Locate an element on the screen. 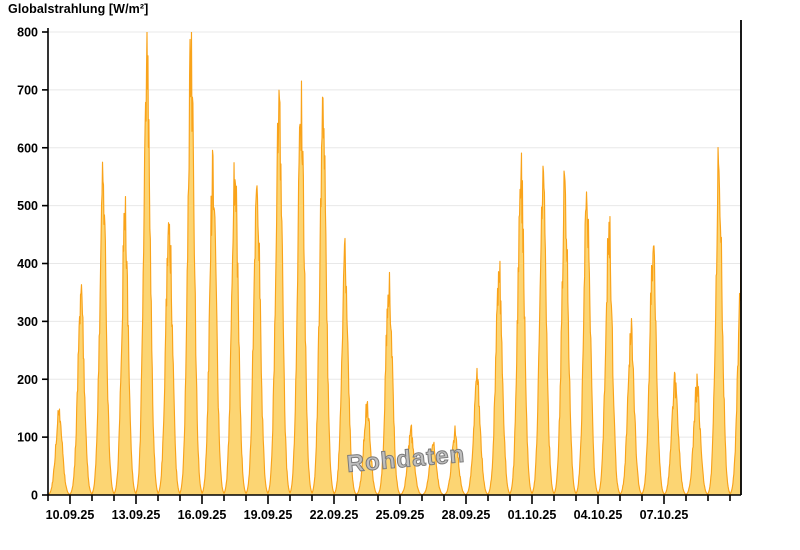 This screenshot has height=550, width=800. x-axis-tick-label: 16.09.25 is located at coordinates (202, 515).